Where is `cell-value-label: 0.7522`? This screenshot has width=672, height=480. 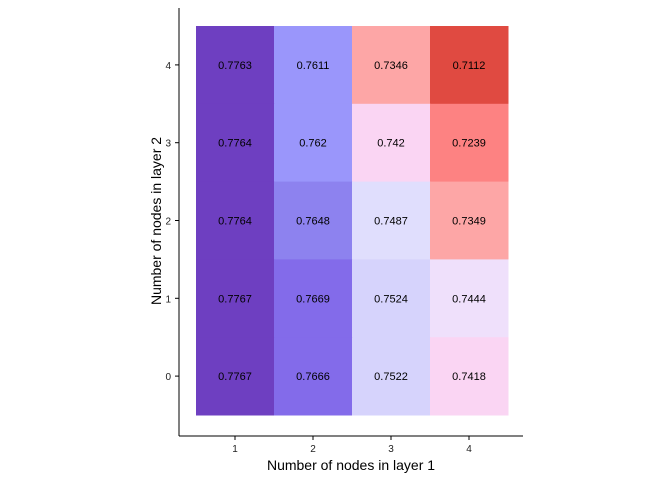 cell-value-label: 0.7522 is located at coordinates (391, 377).